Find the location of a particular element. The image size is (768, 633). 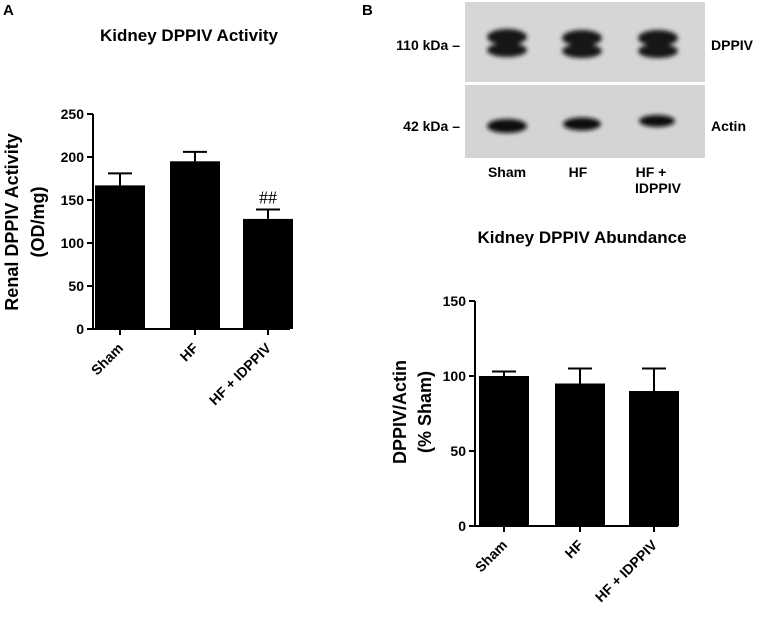

abundance-bar-sham is located at coordinates (504, 451).